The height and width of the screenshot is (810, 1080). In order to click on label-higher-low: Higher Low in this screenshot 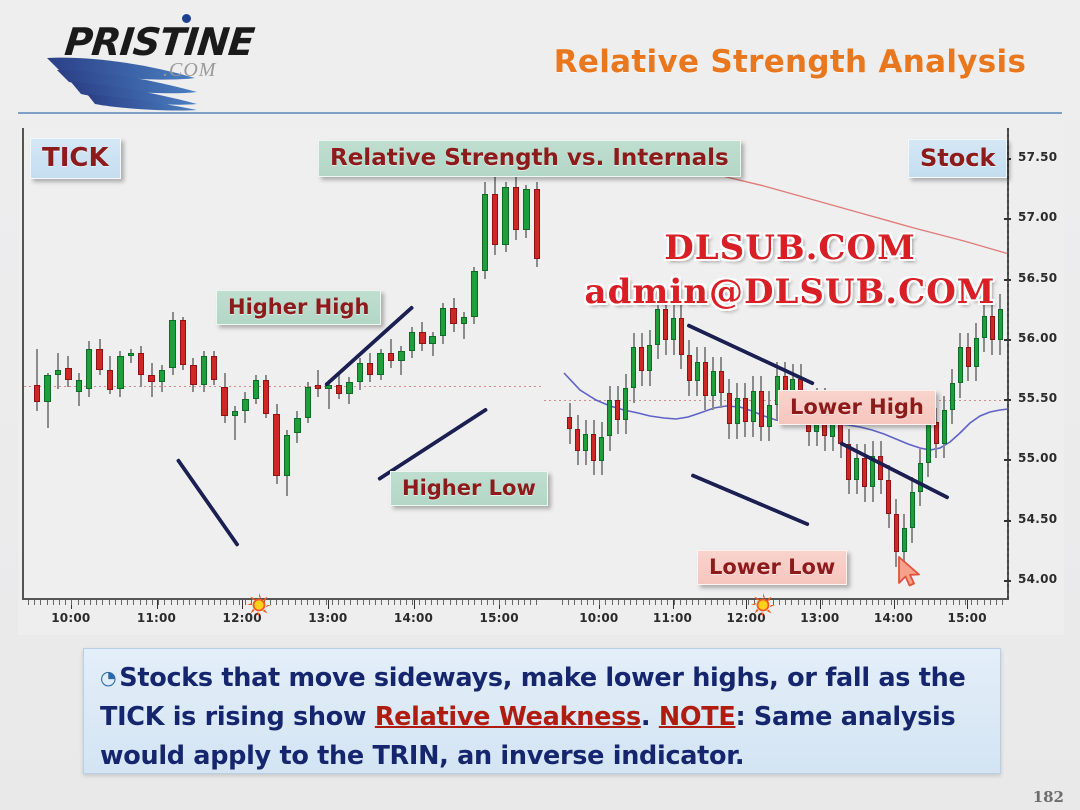, I will do `click(469, 488)`.